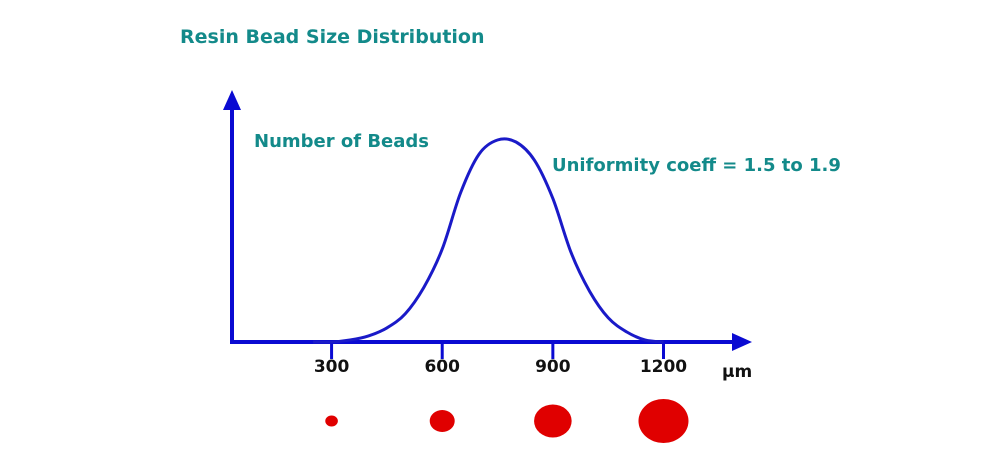 The width and height of the screenshot is (1000, 474). I want to click on x-ticks: 300 600 900 1200, so click(500, 359).